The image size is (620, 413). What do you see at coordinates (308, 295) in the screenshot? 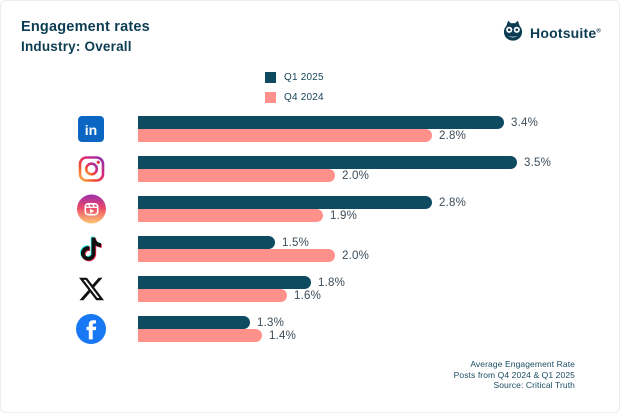
I see `bar-value-label: 1.6%` at bounding box center [308, 295].